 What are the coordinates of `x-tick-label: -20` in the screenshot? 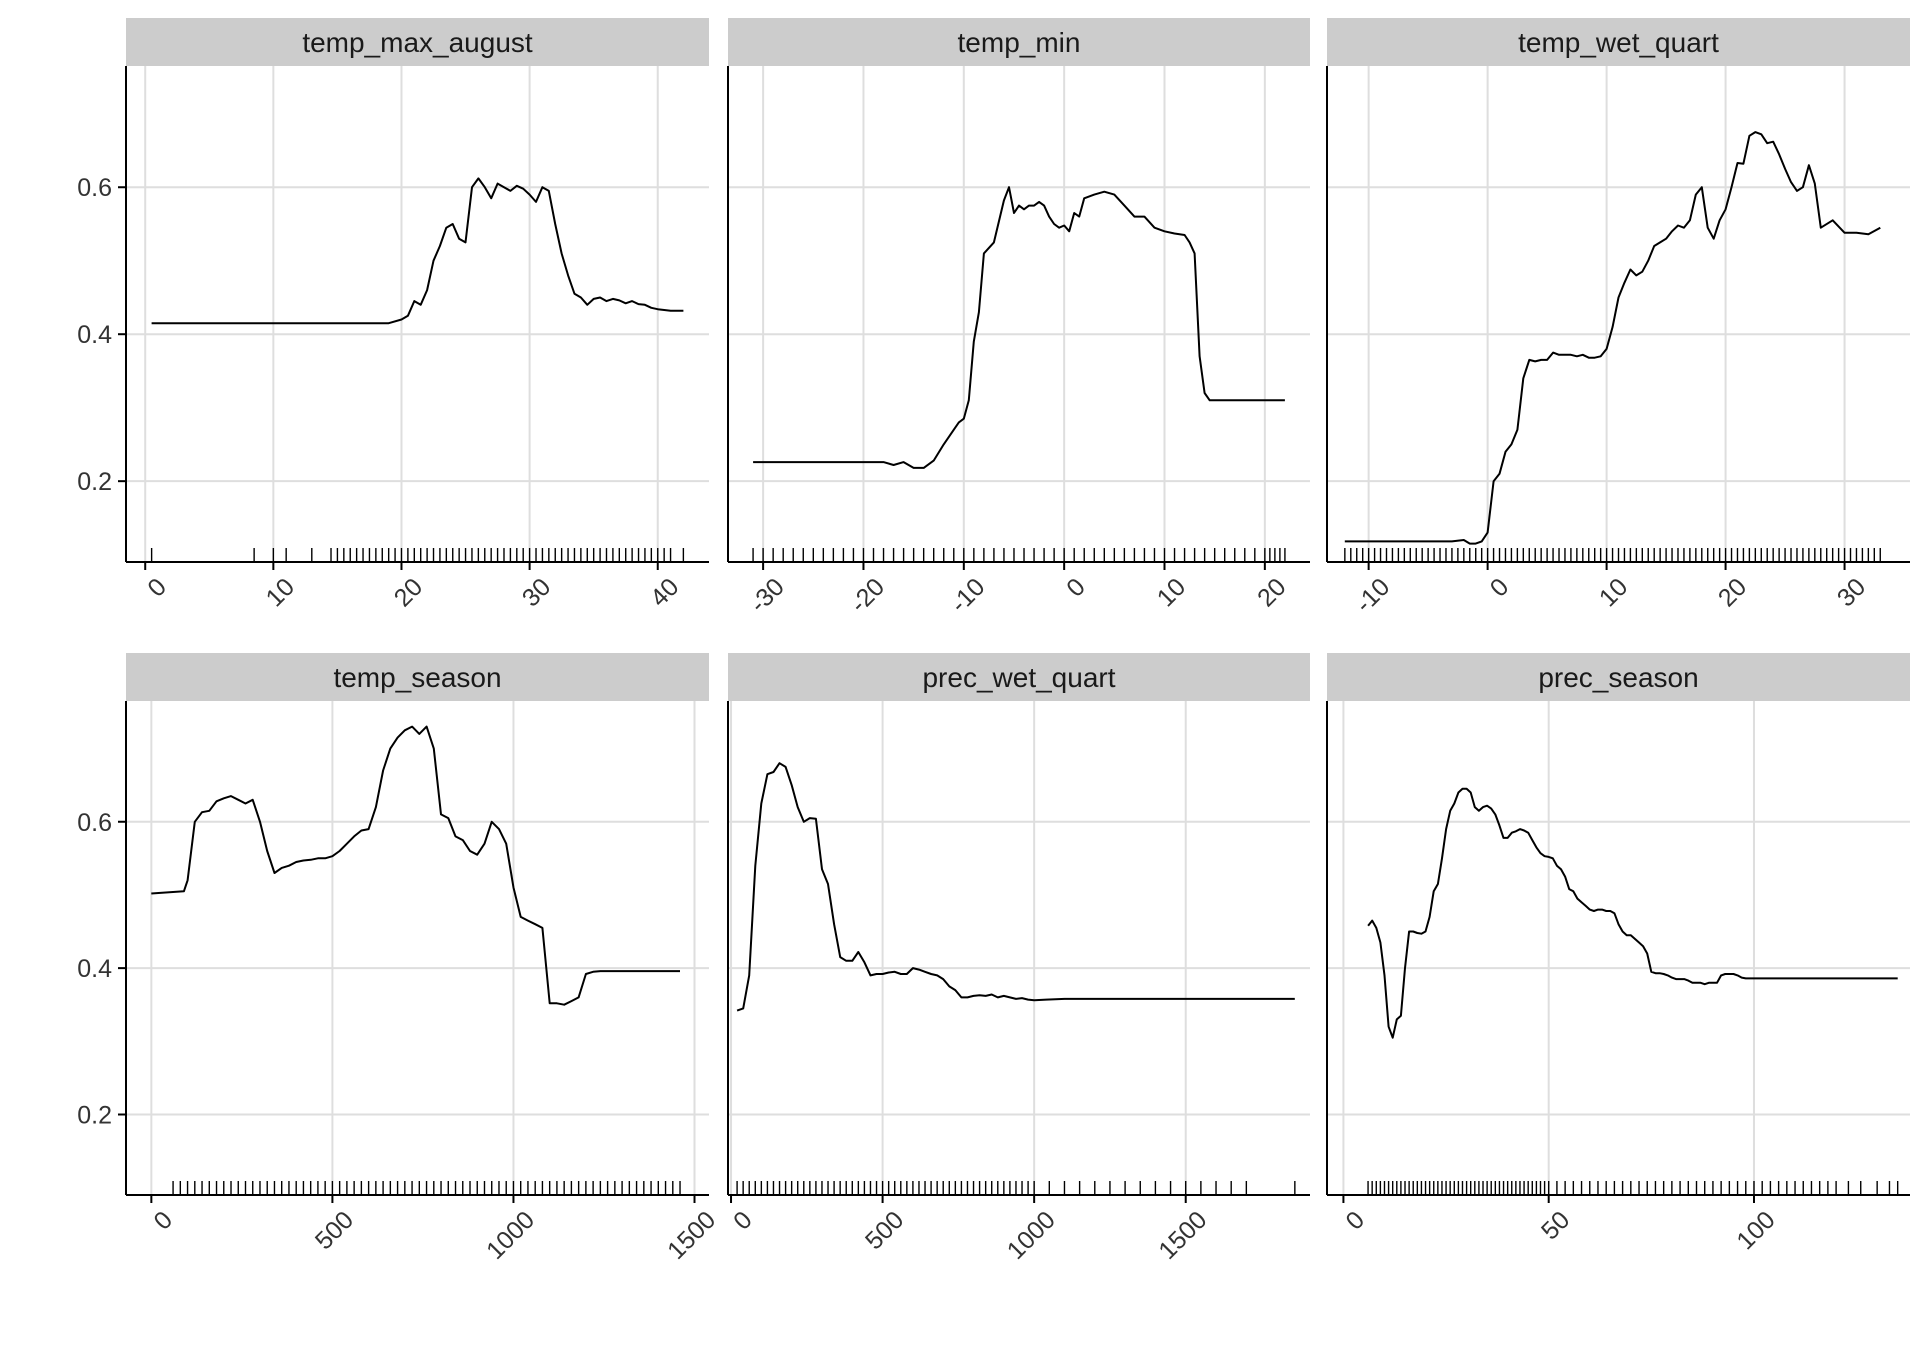 It's located at (867, 595).